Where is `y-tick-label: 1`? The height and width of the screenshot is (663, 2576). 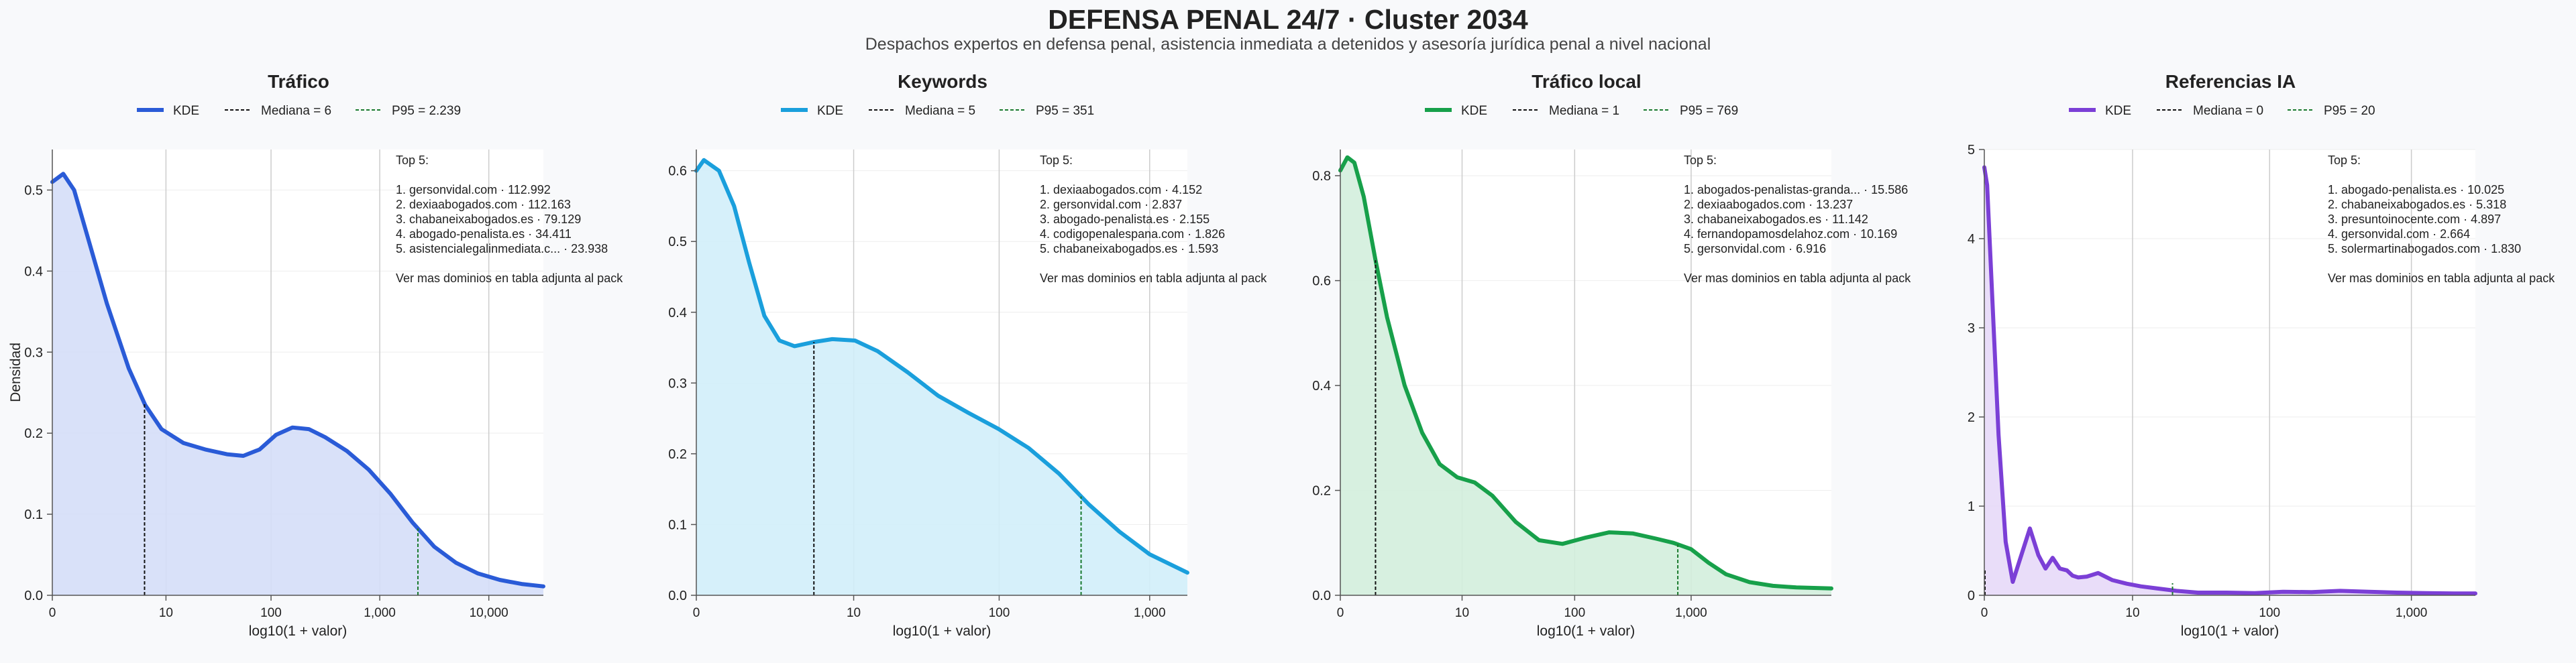
y-tick-label: 1 is located at coordinates (1971, 506).